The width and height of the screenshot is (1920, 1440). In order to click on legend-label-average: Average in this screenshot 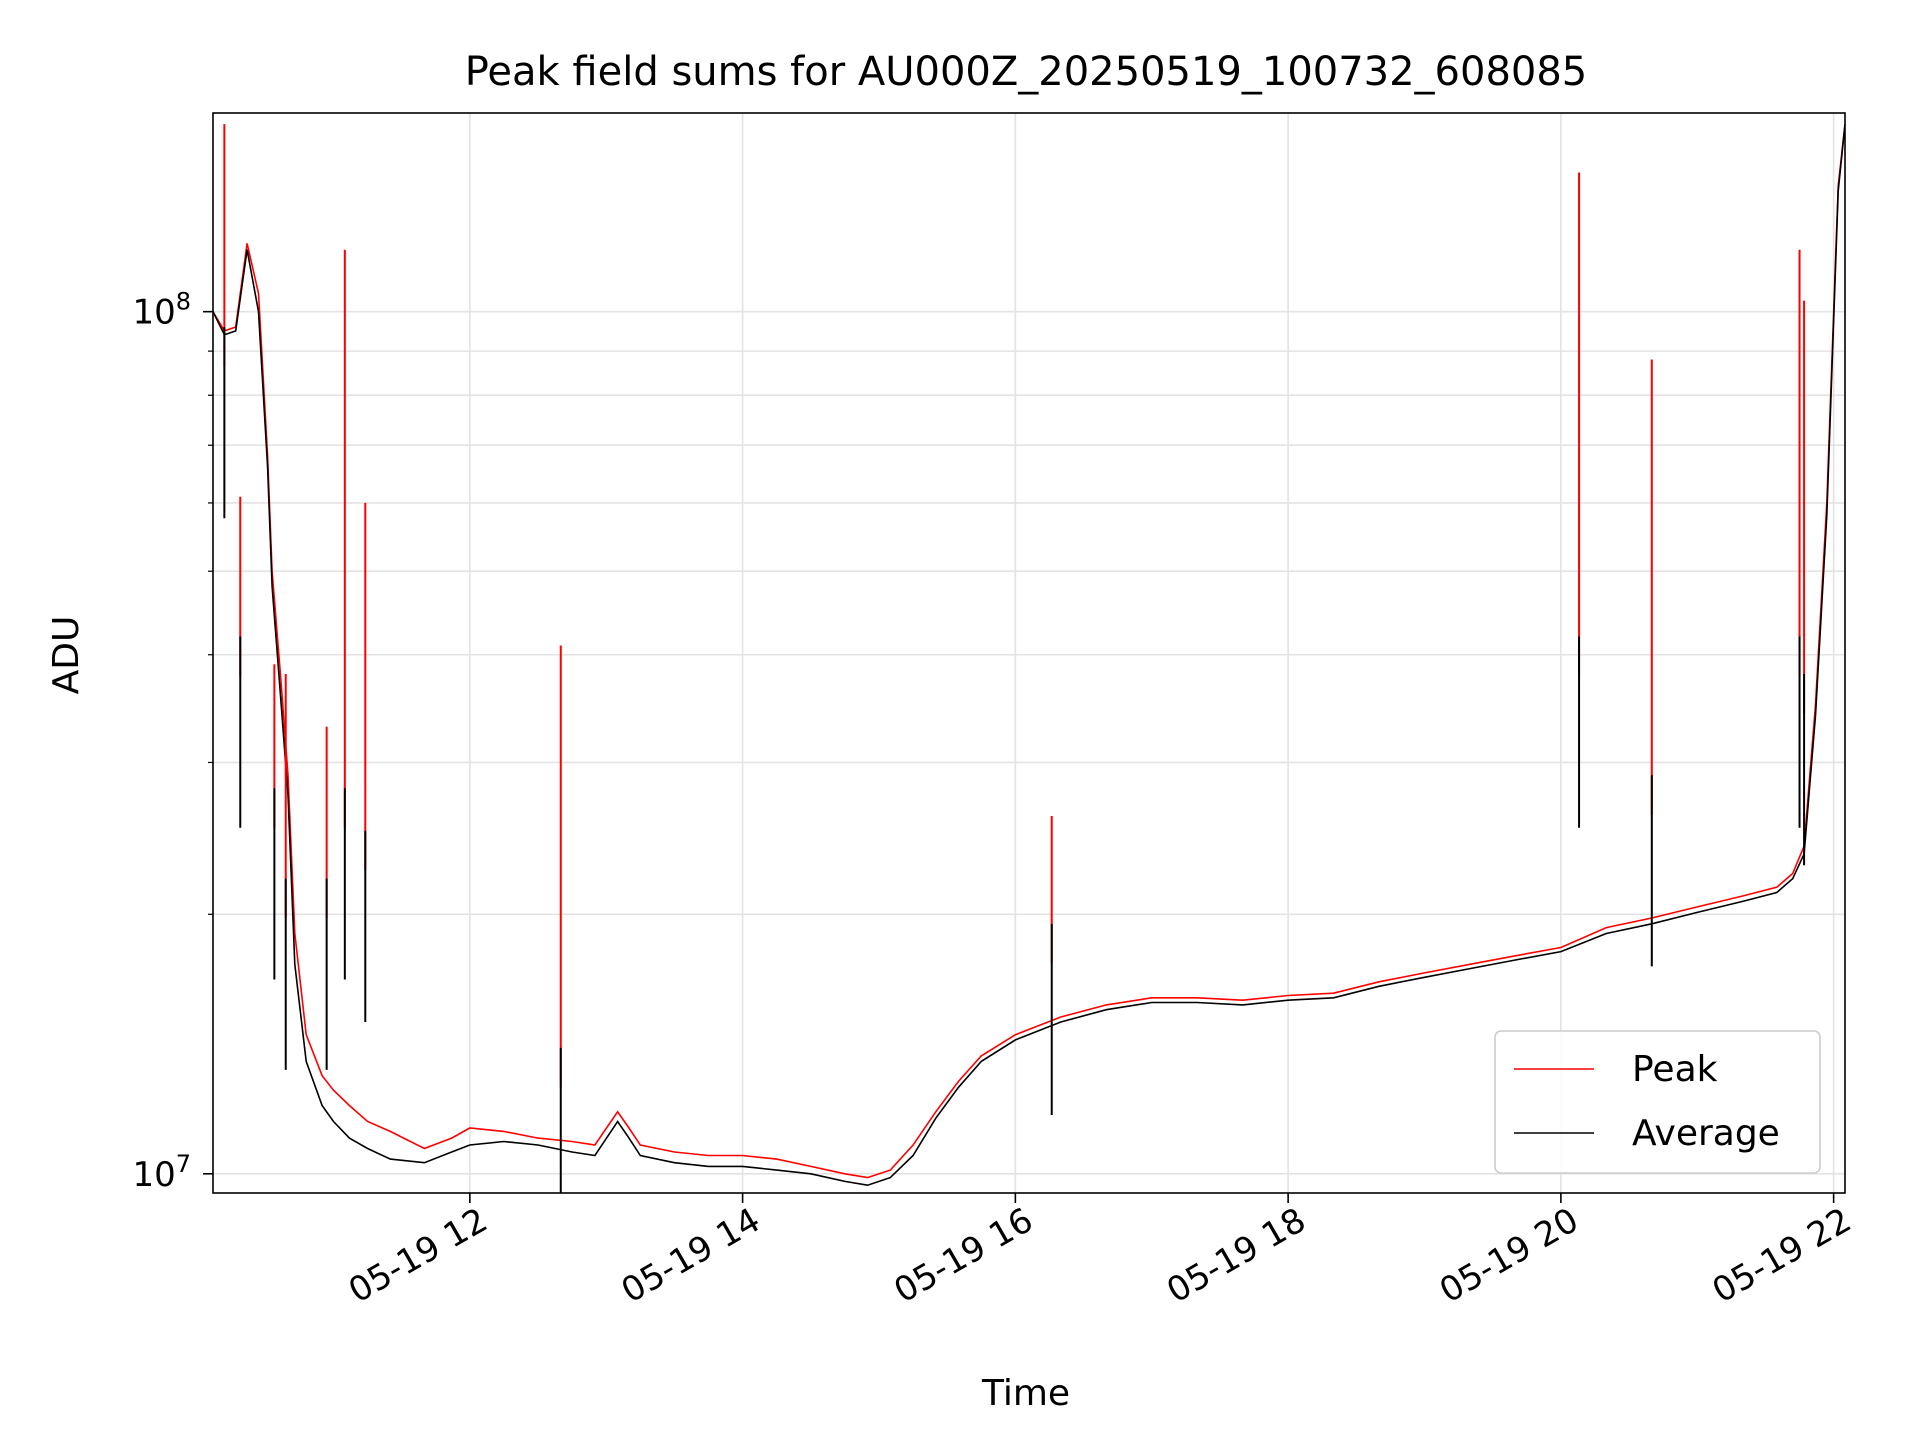, I will do `click(1706, 1133)`.